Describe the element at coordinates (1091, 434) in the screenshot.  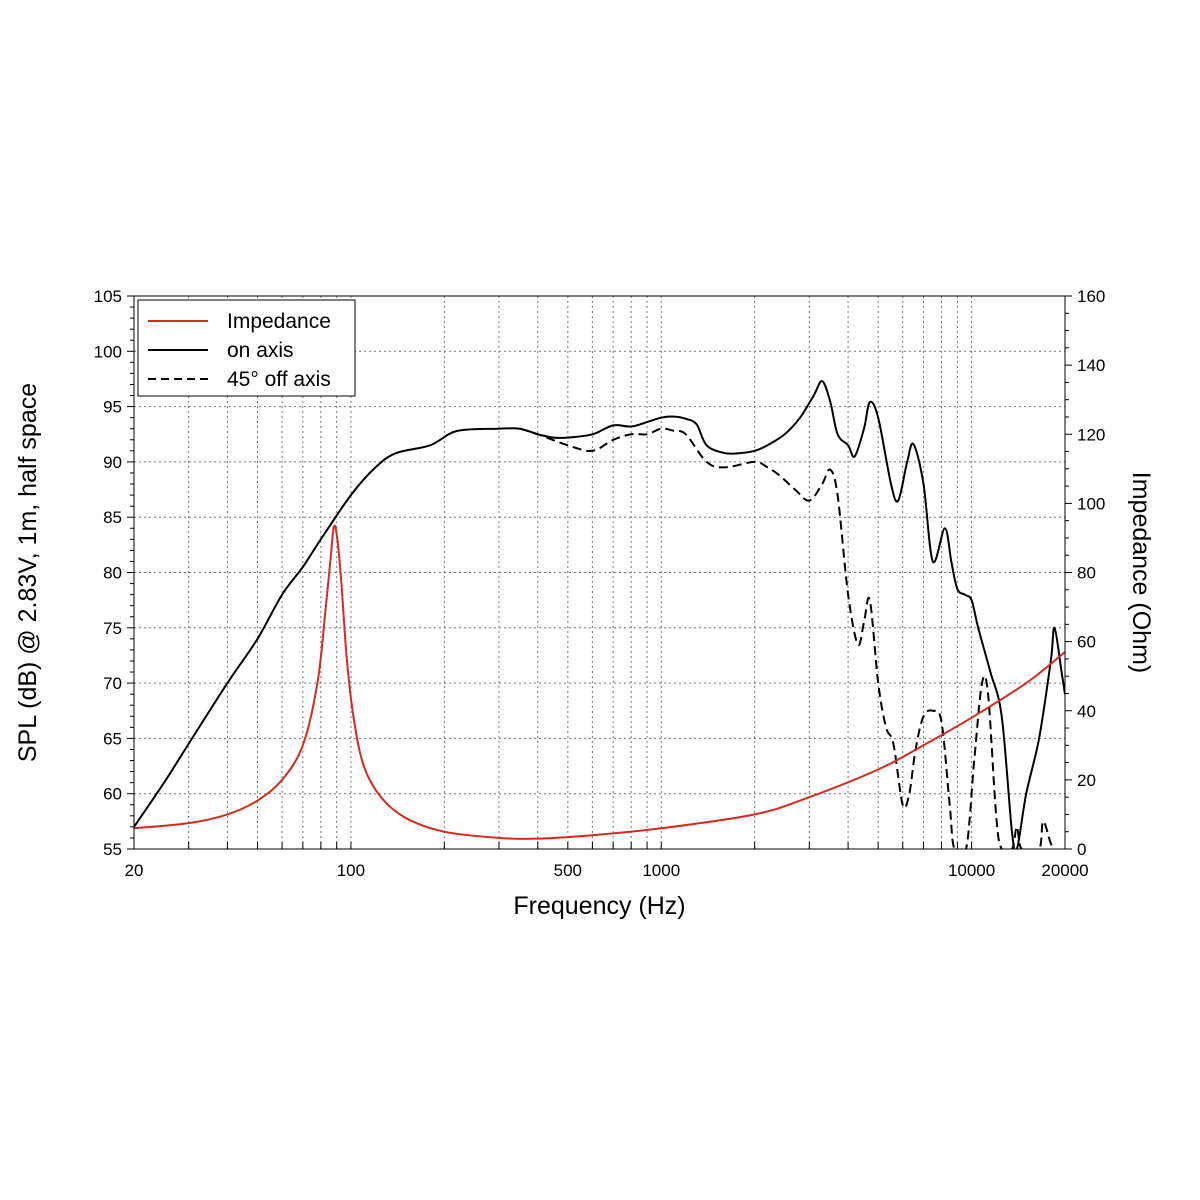
I see `y2-tick-label: 120` at that location.